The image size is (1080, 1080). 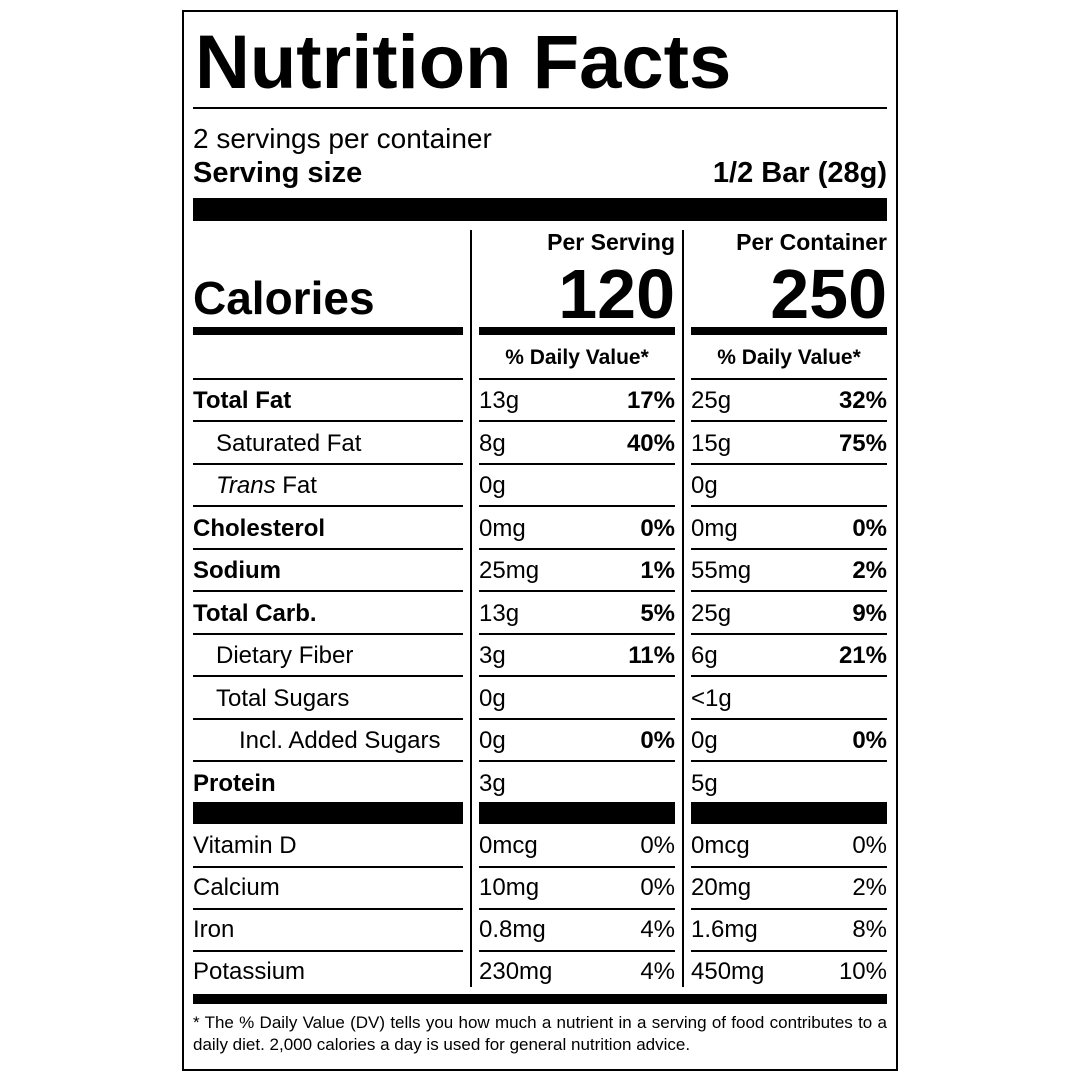 What do you see at coordinates (242, 401) in the screenshot?
I see `nutrient-name: Total Fat` at bounding box center [242, 401].